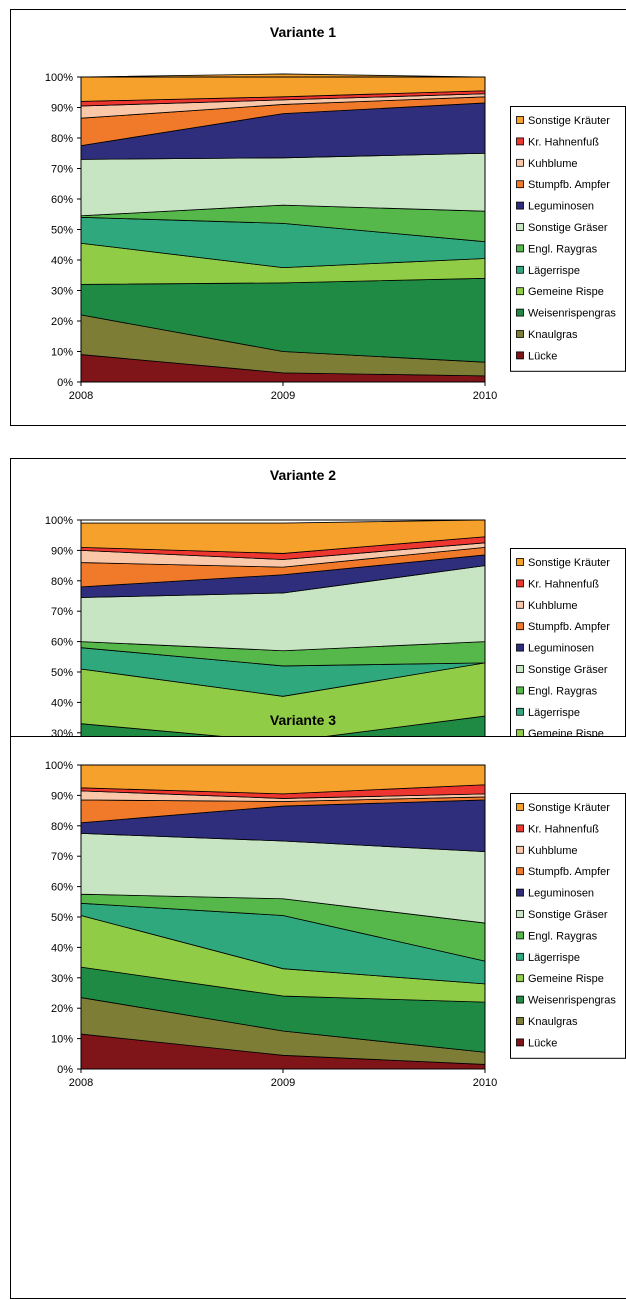  Describe the element at coordinates (283, 1083) in the screenshot. I see `x-tick-label: 2009` at that location.